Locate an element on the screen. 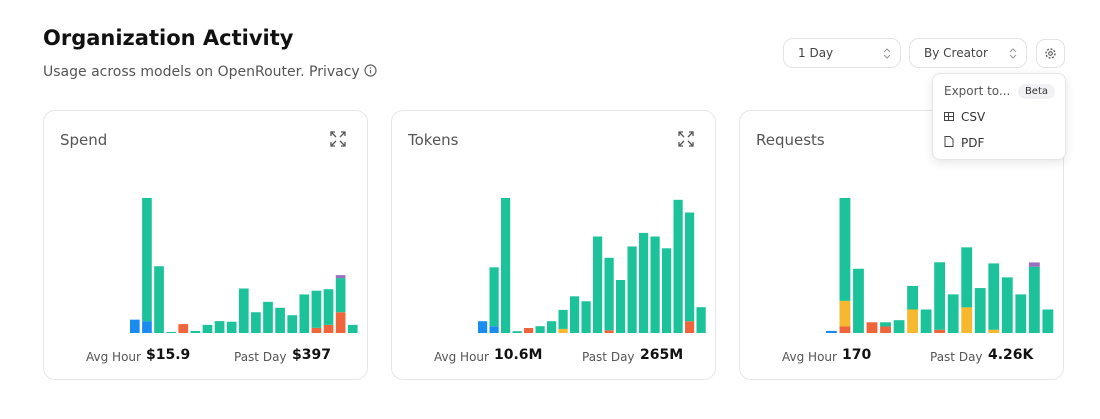  export-menu: Export to... Beta CSV PDF is located at coordinates (999, 116).